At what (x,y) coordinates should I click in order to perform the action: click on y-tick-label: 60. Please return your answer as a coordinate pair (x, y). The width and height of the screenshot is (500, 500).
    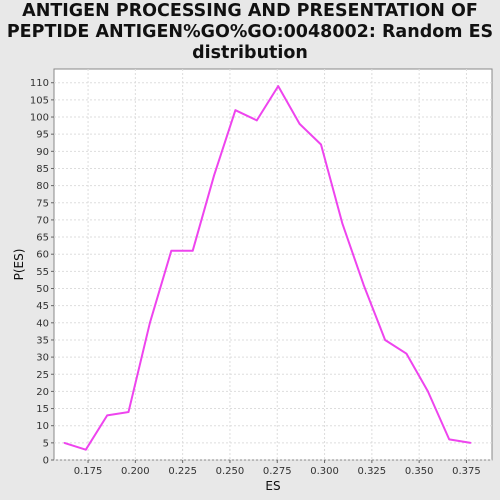
    Looking at the image, I should click on (42, 255).